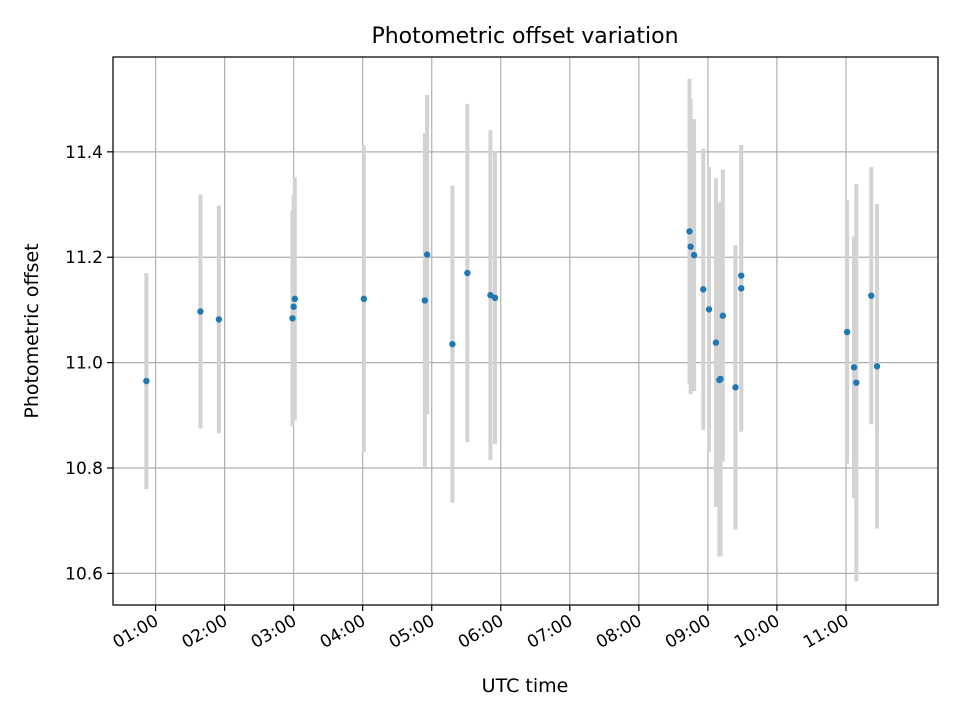 The image size is (960, 720). What do you see at coordinates (524, 36) in the screenshot?
I see `chart-title: Photometric offset variation` at bounding box center [524, 36].